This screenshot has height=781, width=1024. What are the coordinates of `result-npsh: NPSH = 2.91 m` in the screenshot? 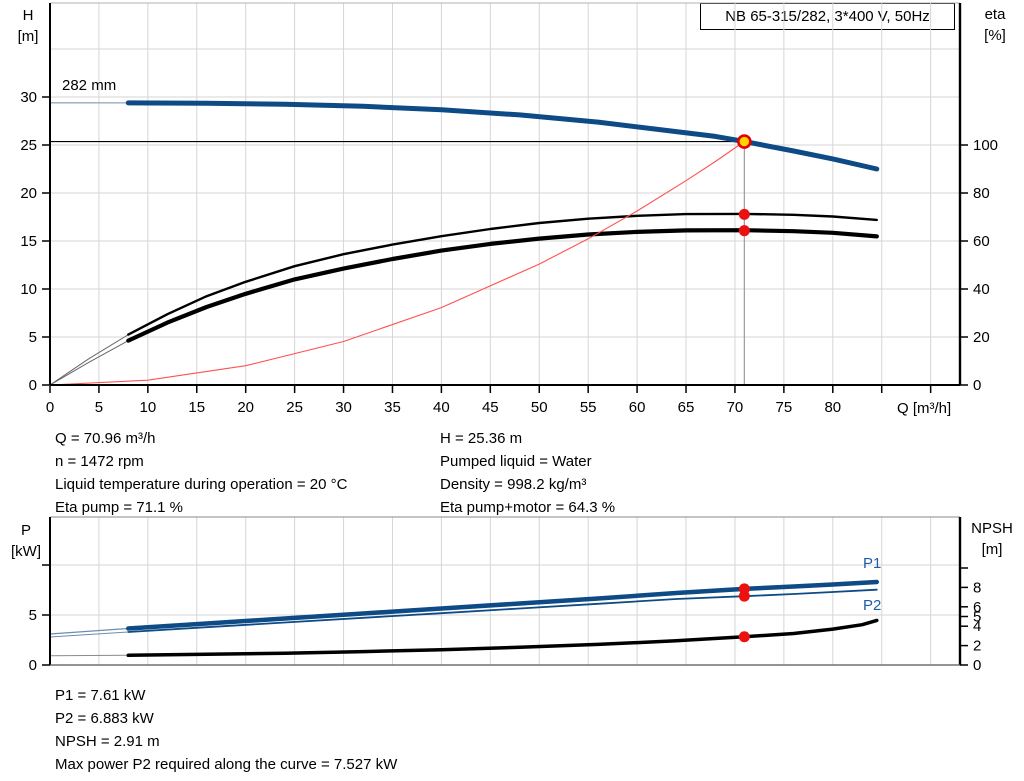 It's located at (107, 741).